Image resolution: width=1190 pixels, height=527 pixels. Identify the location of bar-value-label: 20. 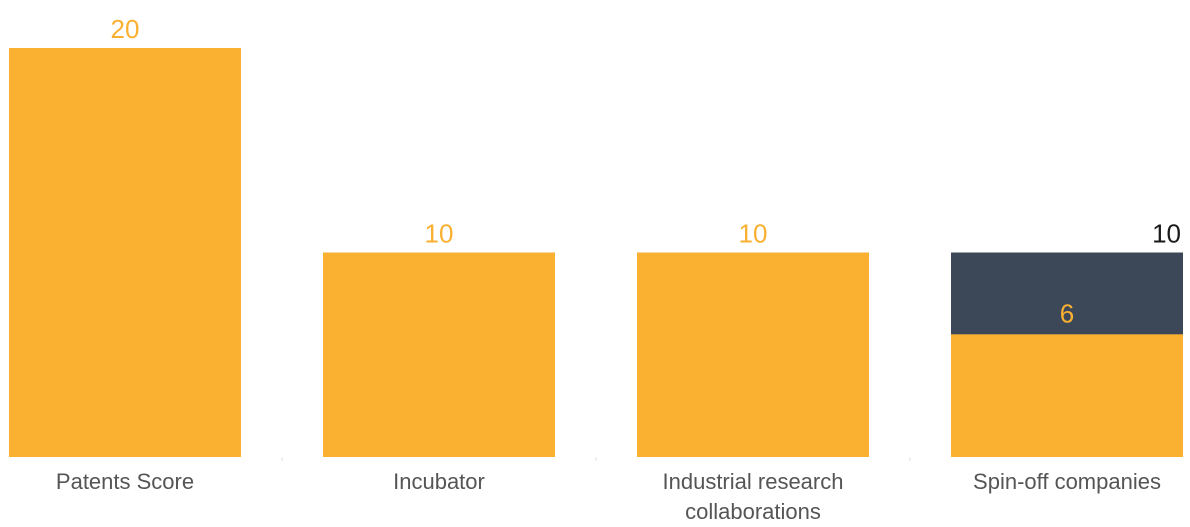
(125, 29).